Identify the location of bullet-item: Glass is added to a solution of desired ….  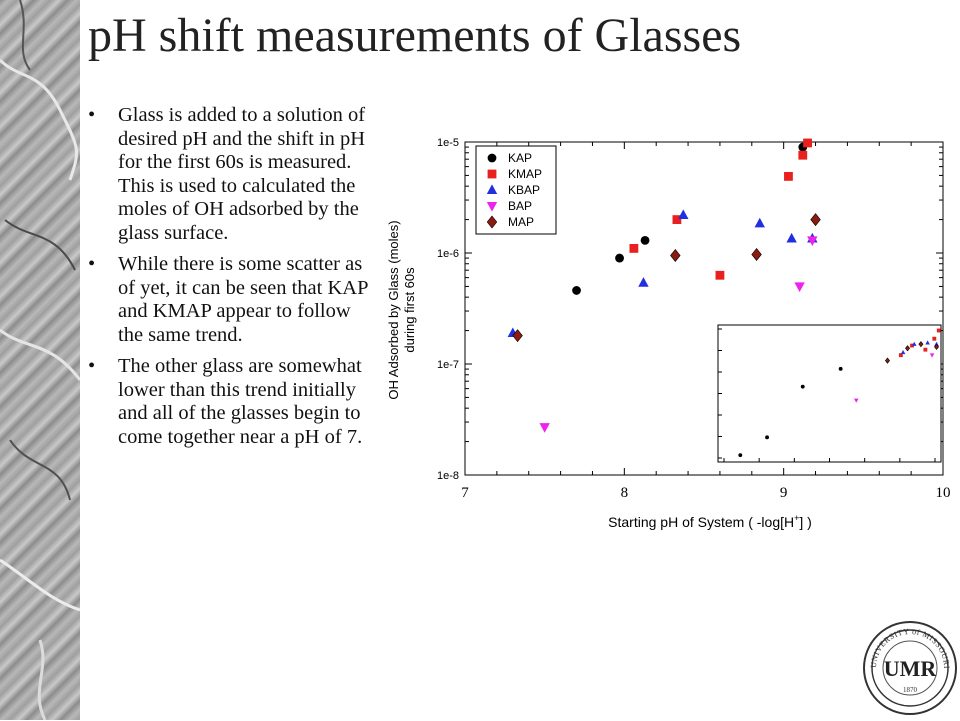
(230, 174).